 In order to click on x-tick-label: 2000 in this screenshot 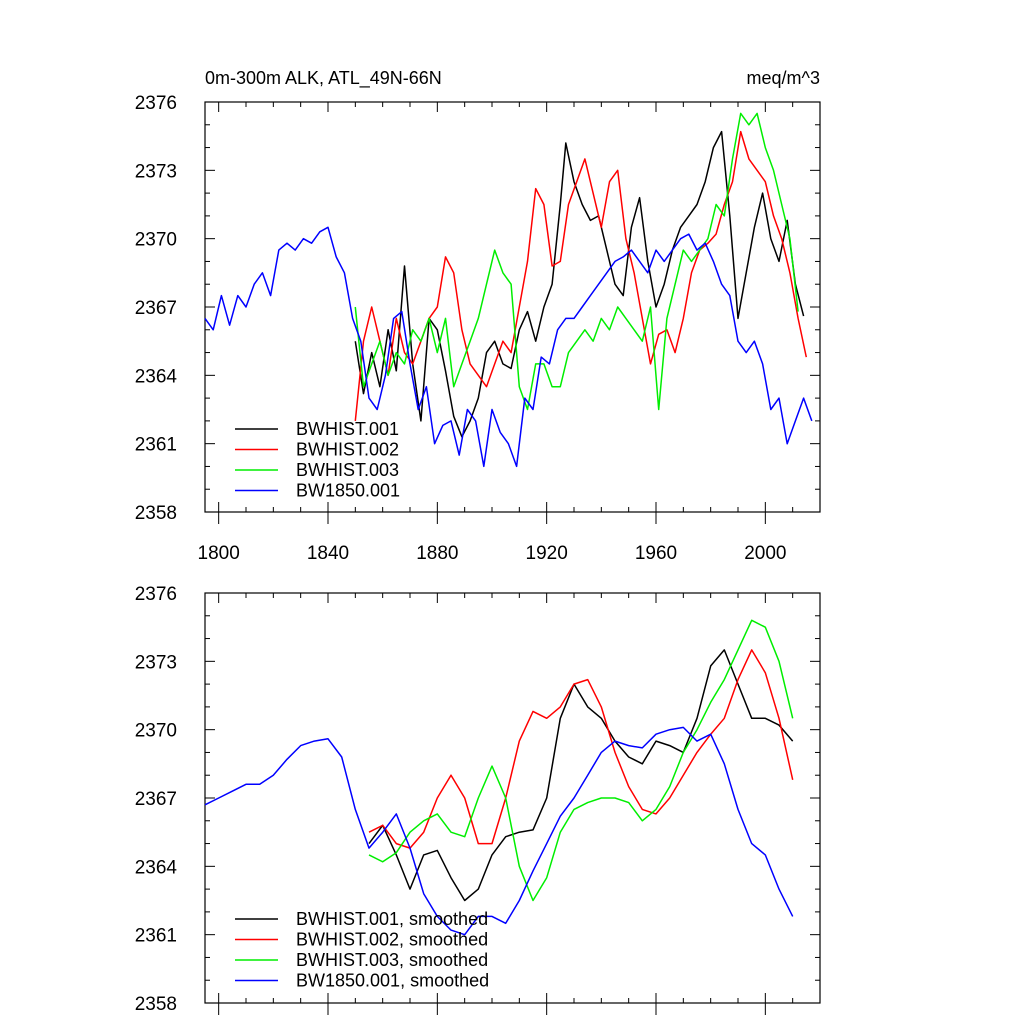, I will do `click(765, 553)`.